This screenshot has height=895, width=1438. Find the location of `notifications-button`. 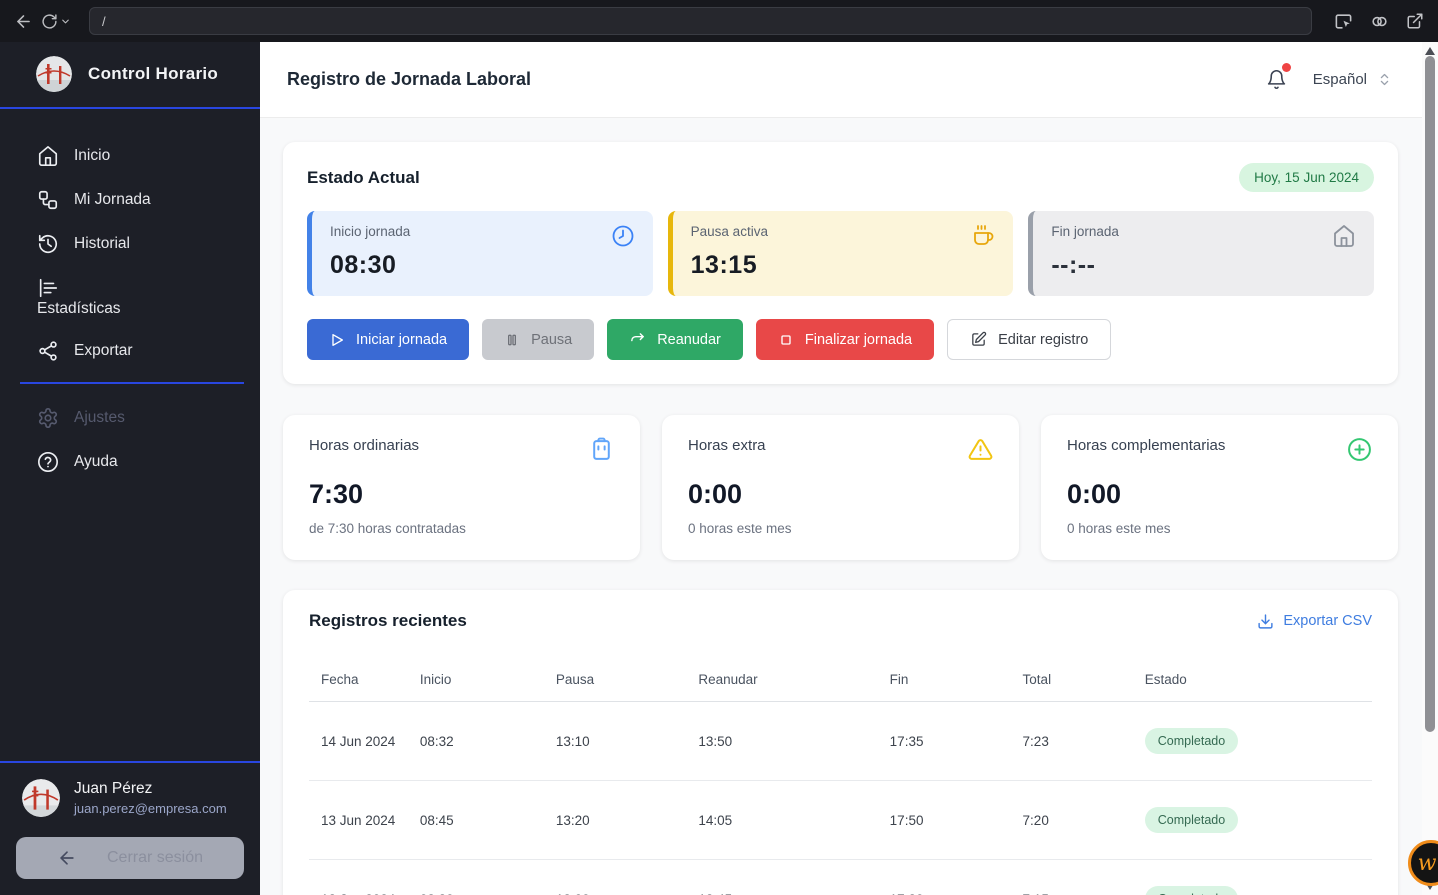

notifications-button is located at coordinates (1278, 76).